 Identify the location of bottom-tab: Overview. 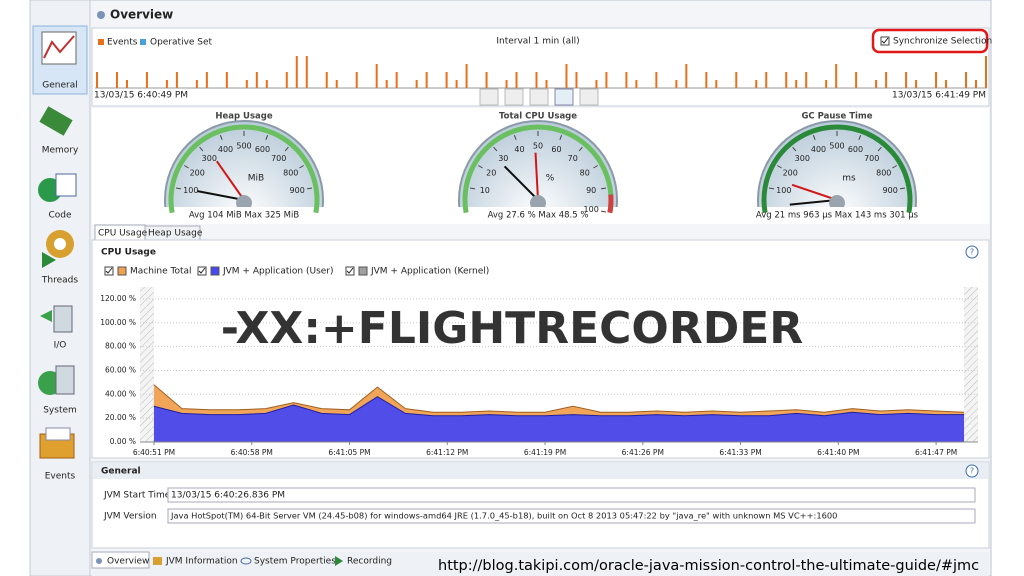
(128, 562).